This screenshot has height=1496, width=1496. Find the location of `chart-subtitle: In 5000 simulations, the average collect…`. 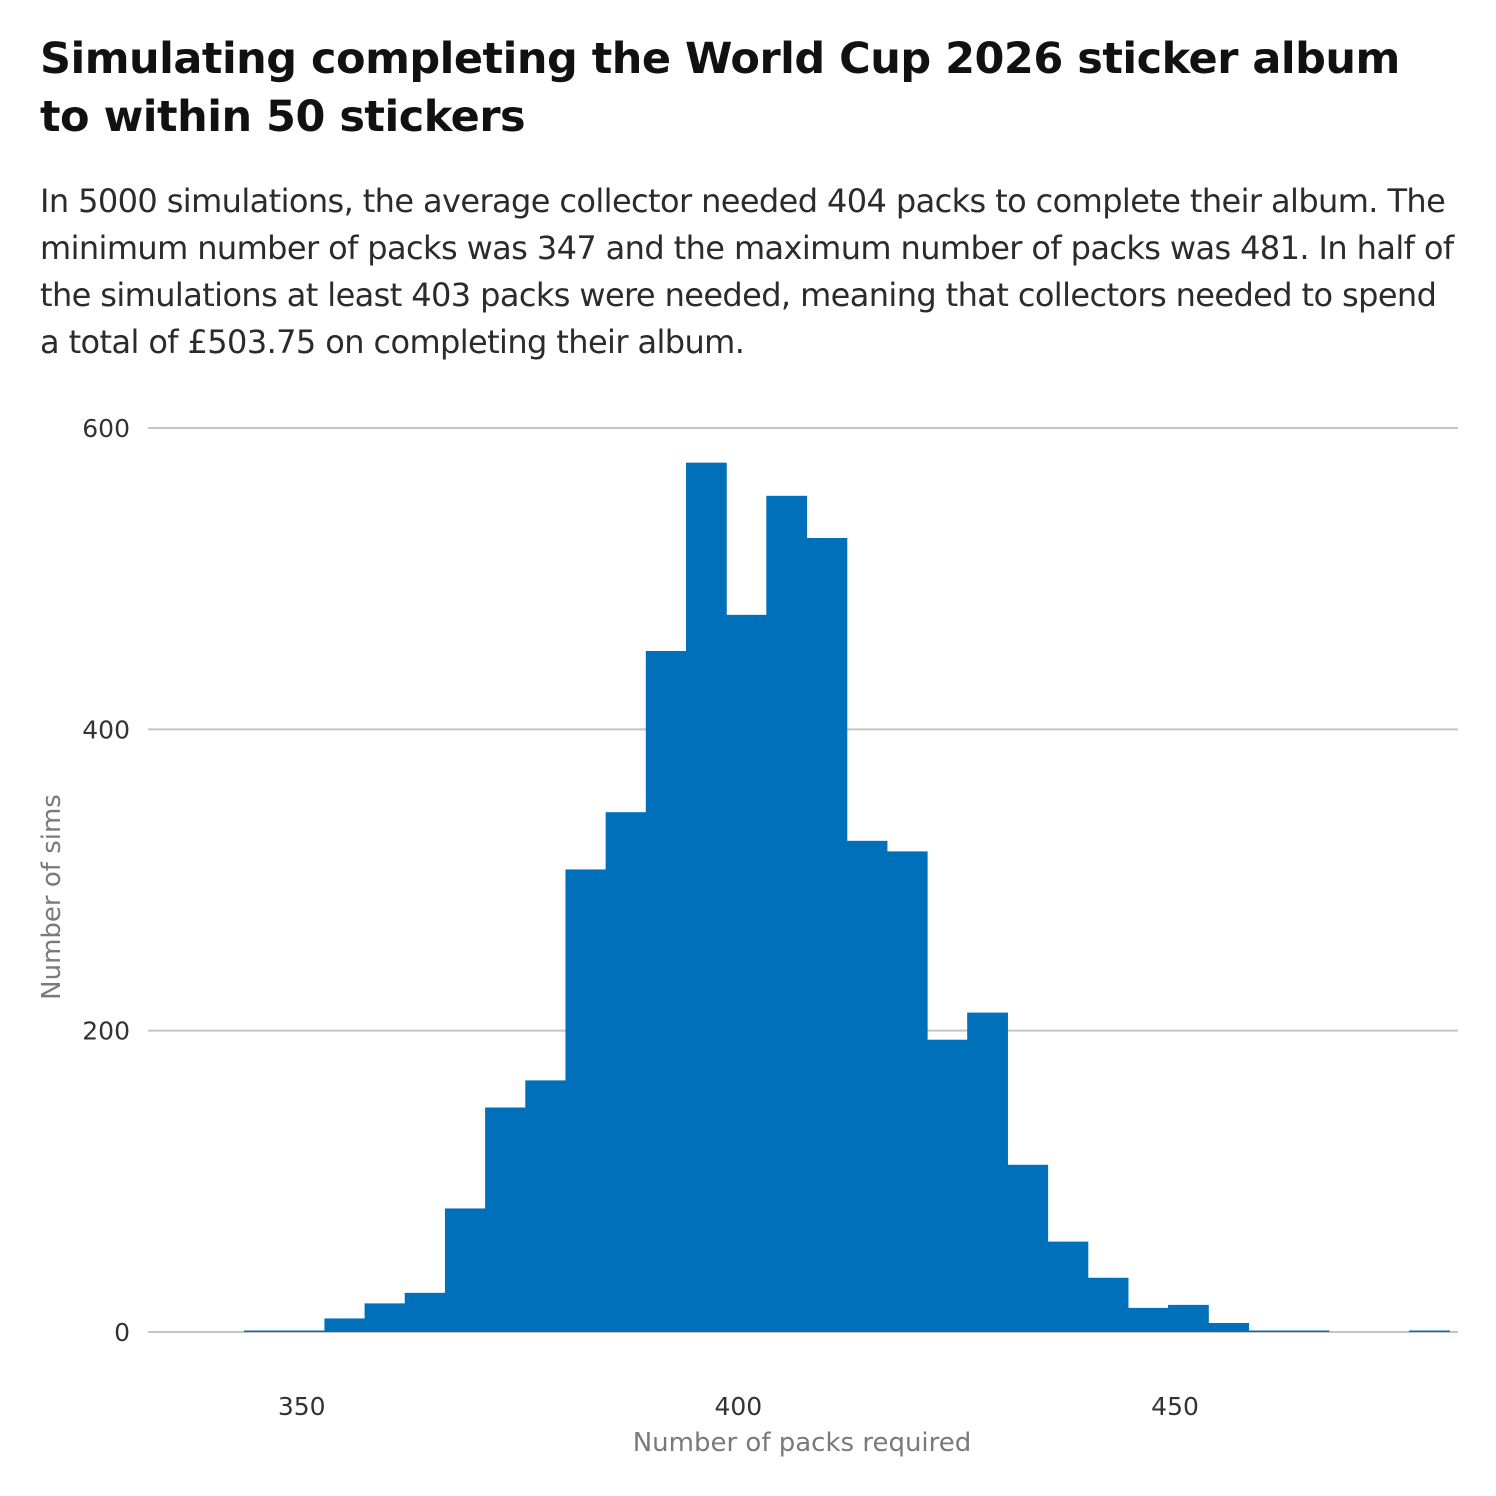

chart-subtitle: In 5000 simulations, the average collect… is located at coordinates (747, 271).